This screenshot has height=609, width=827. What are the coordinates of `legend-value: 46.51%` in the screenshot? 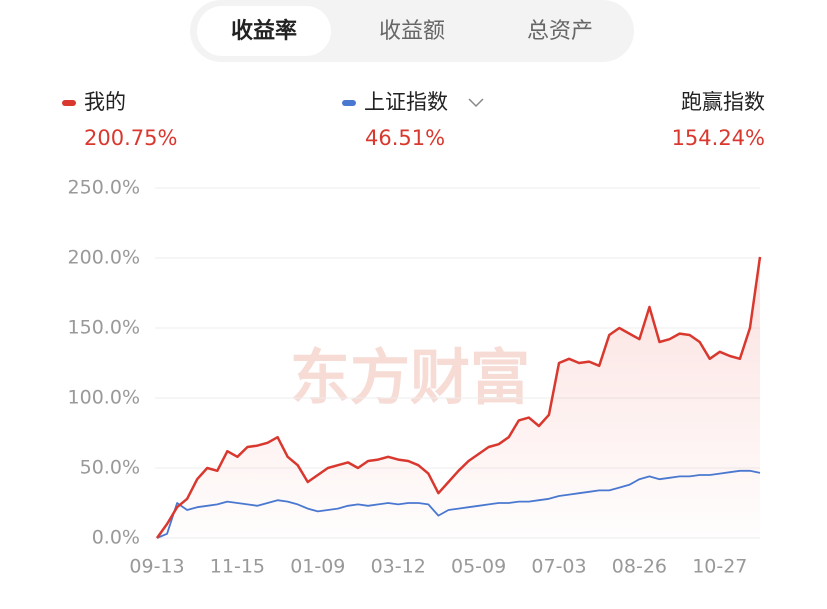 It's located at (405, 138).